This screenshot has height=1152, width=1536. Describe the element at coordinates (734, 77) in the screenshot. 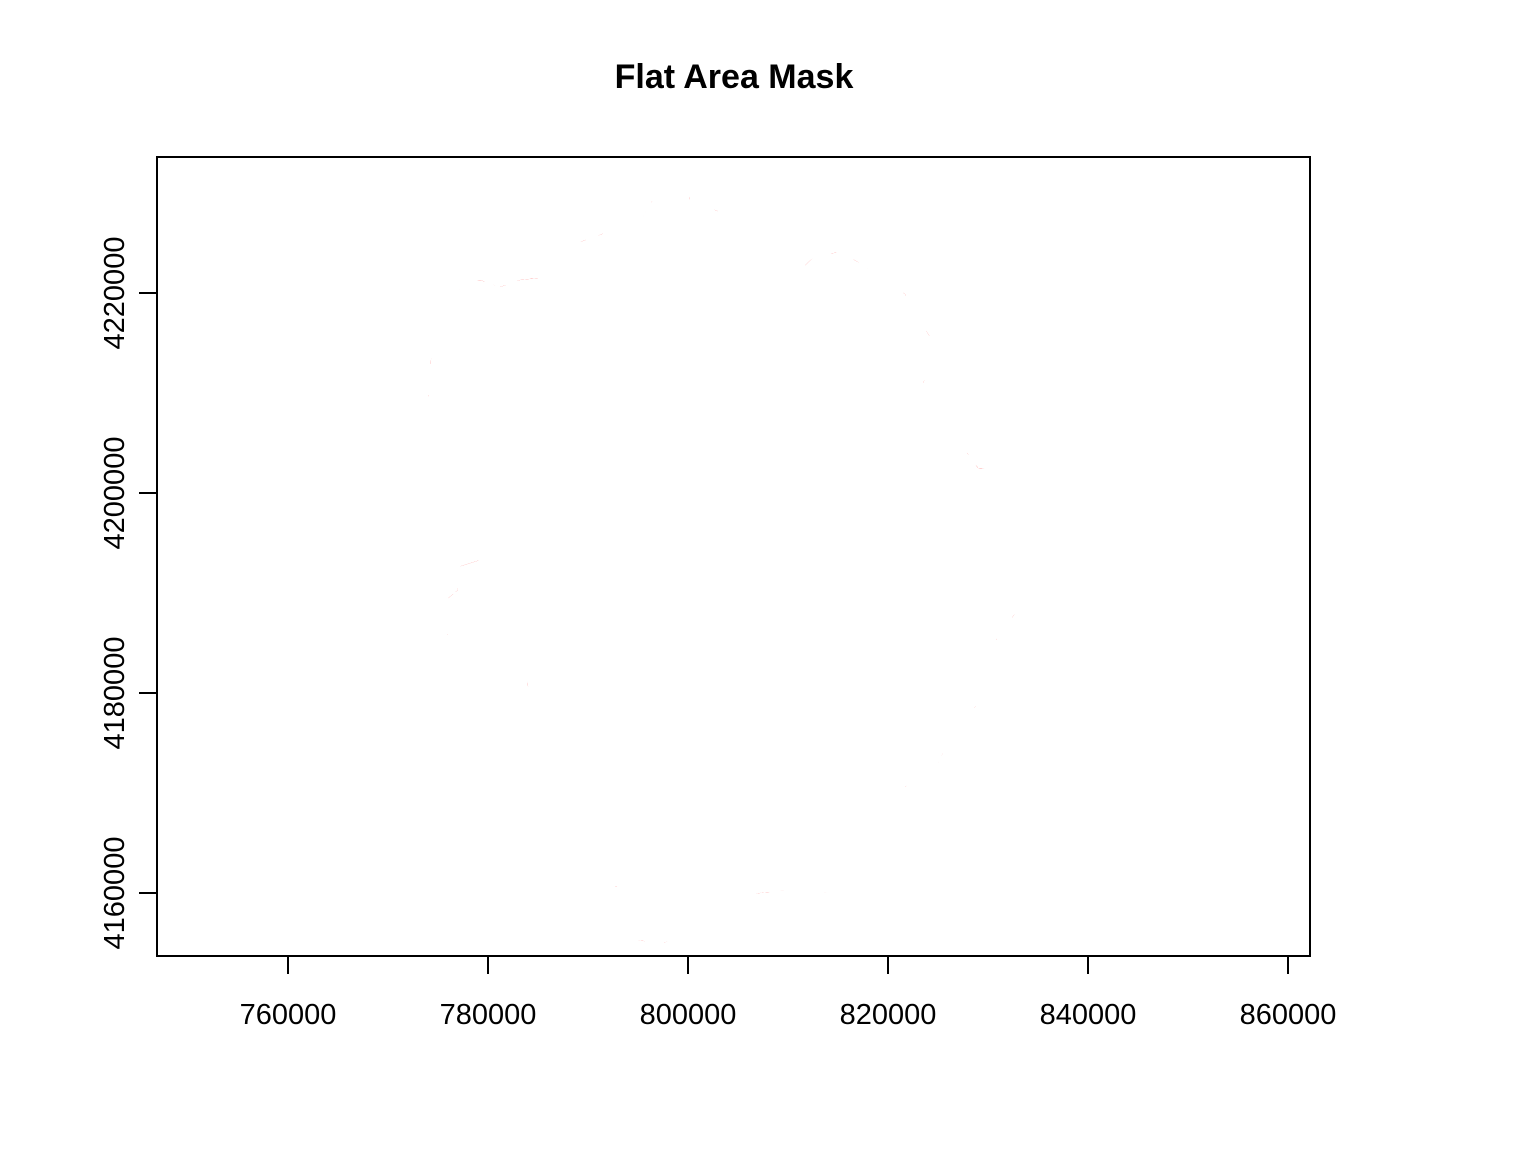

I see `map-title: Flat Area Mask` at that location.